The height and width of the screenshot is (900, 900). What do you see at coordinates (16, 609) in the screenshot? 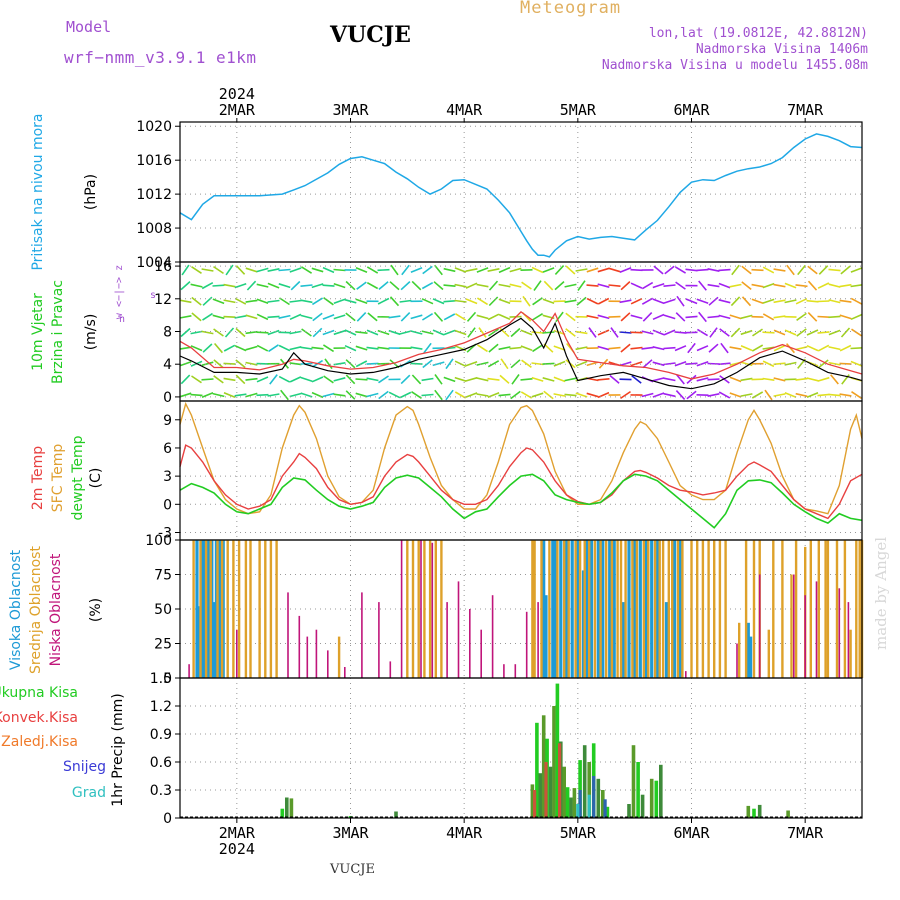
I see `cloud-ylabel: Visoka Oblacnost` at bounding box center [16, 609].